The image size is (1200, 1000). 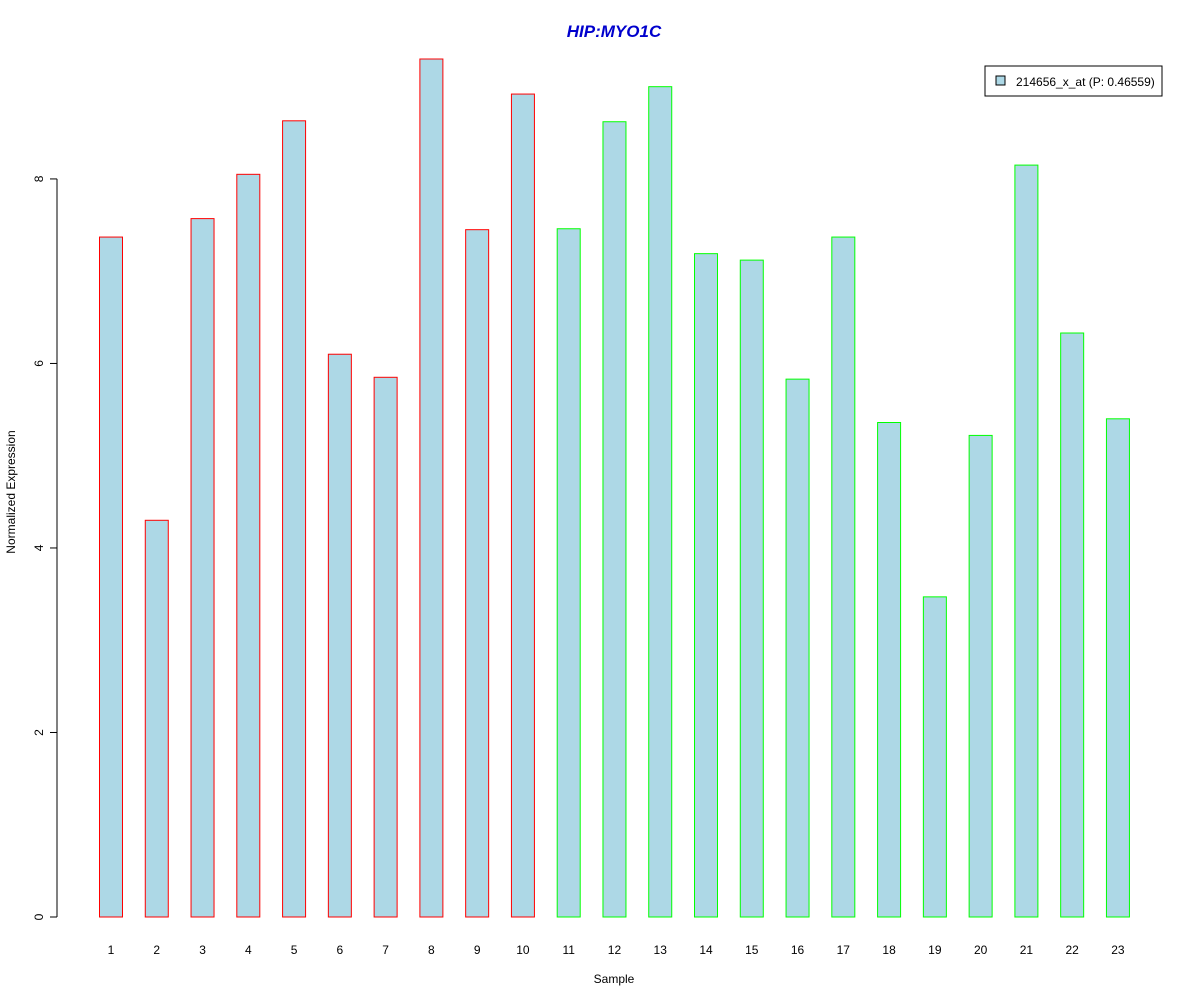 What do you see at coordinates (431, 950) in the screenshot?
I see `x-tick-label: 8` at bounding box center [431, 950].